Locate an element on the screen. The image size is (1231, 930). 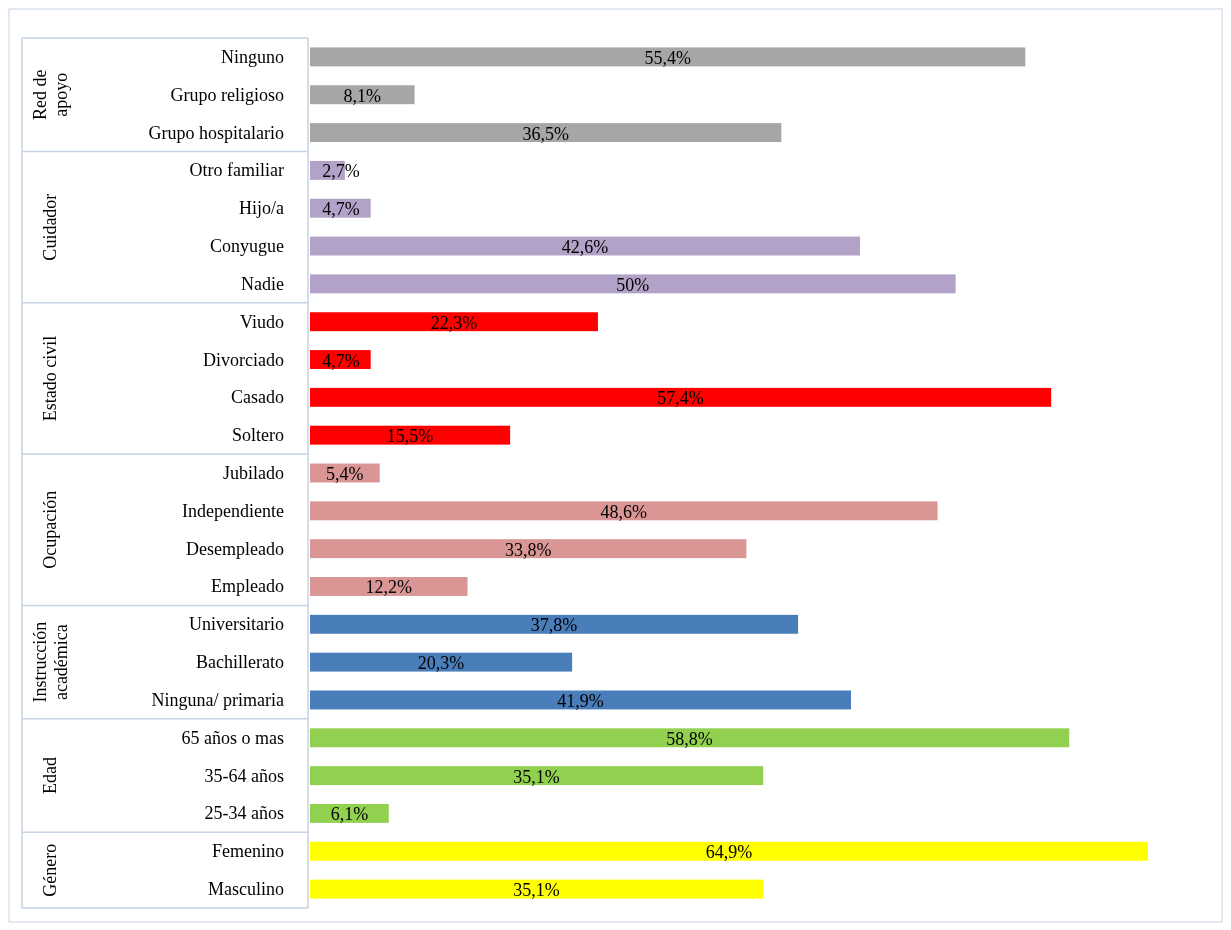
data-label: 20,3% is located at coordinates (441, 663).